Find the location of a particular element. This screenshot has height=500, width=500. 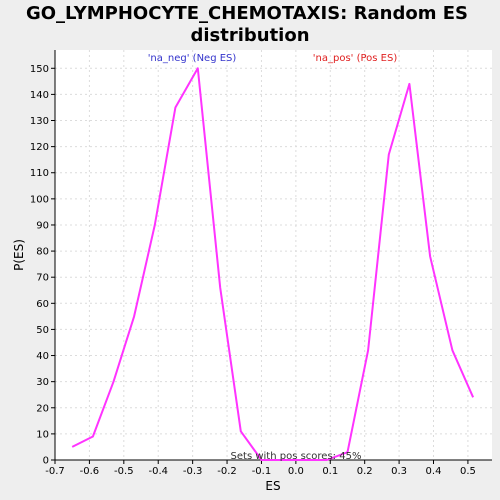

y-tick-label: 110 is located at coordinates (39, 173).